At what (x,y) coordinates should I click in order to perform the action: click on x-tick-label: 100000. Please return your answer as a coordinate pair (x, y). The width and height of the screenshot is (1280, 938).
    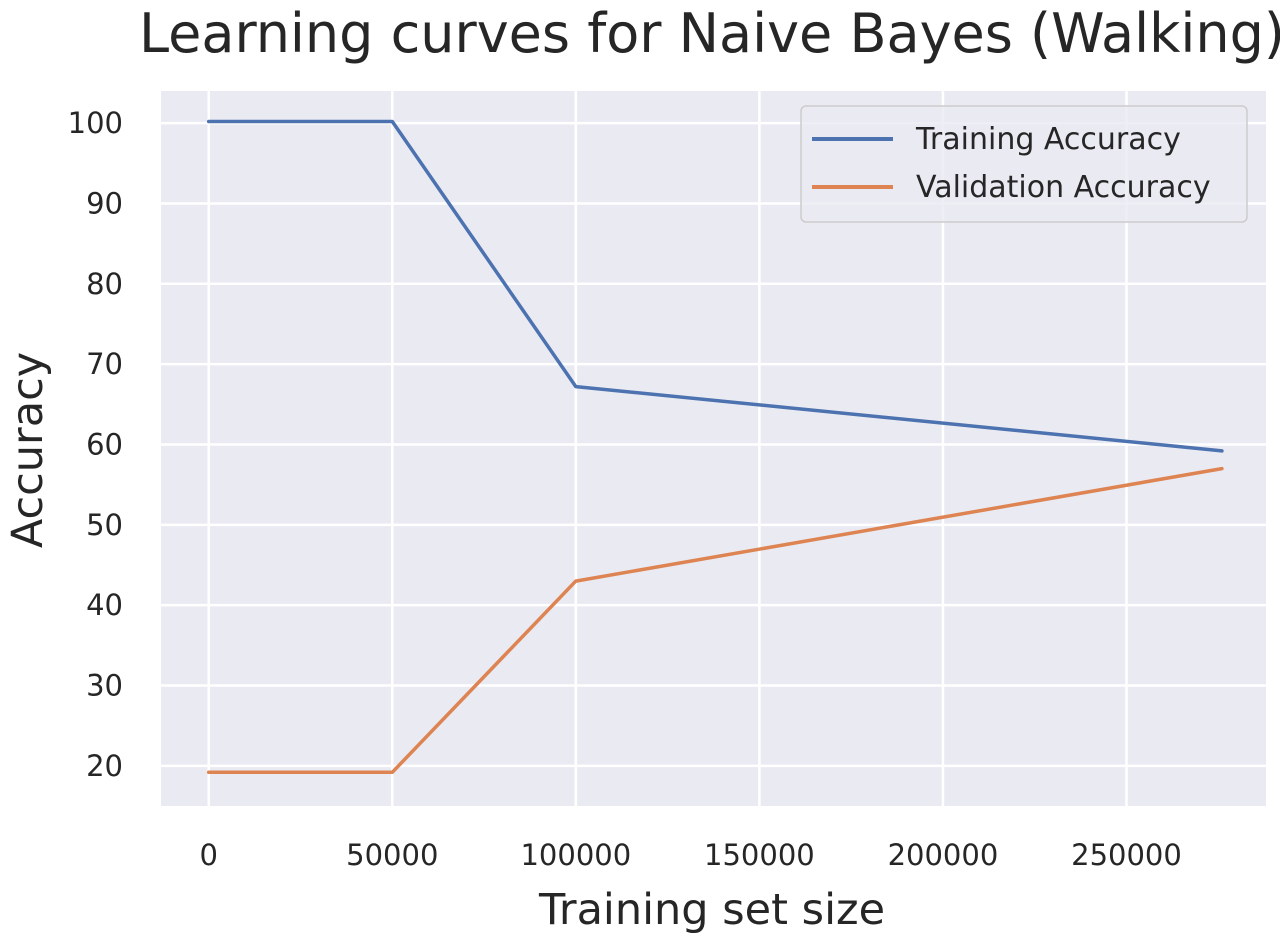
    Looking at the image, I should click on (575, 855).